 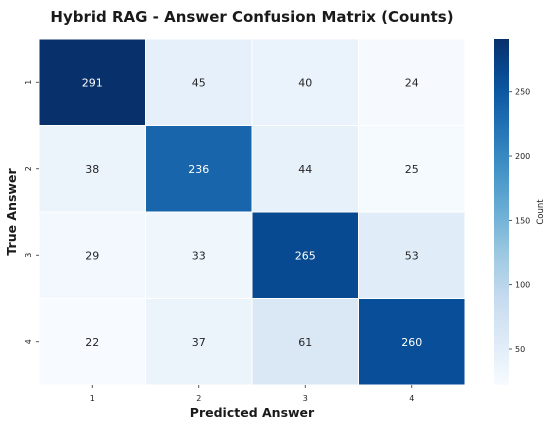 I want to click on cell-value-label: 61, so click(x=305, y=342).